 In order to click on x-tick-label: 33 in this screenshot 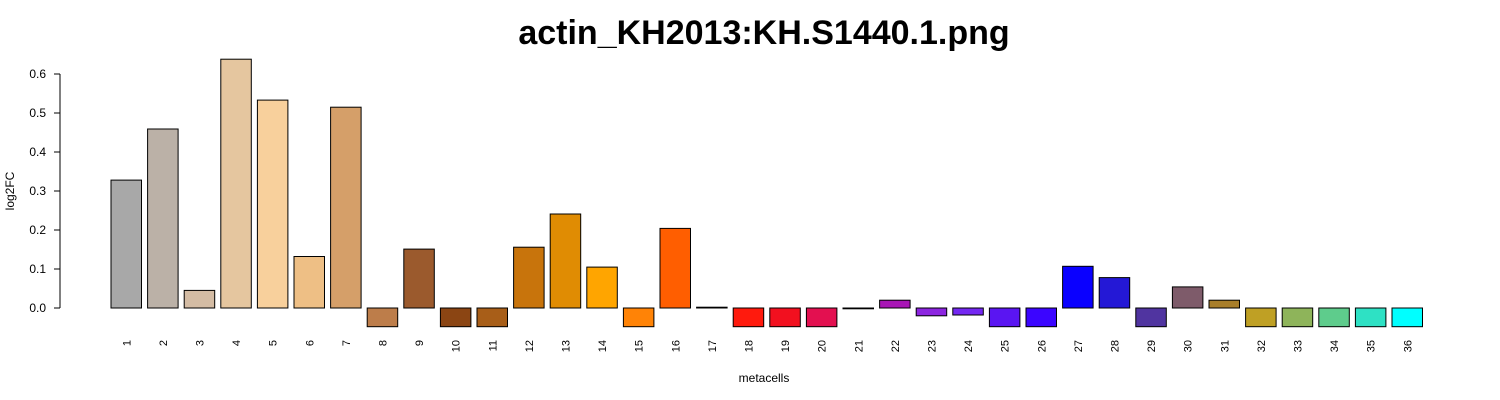, I will do `click(1299, 346)`.